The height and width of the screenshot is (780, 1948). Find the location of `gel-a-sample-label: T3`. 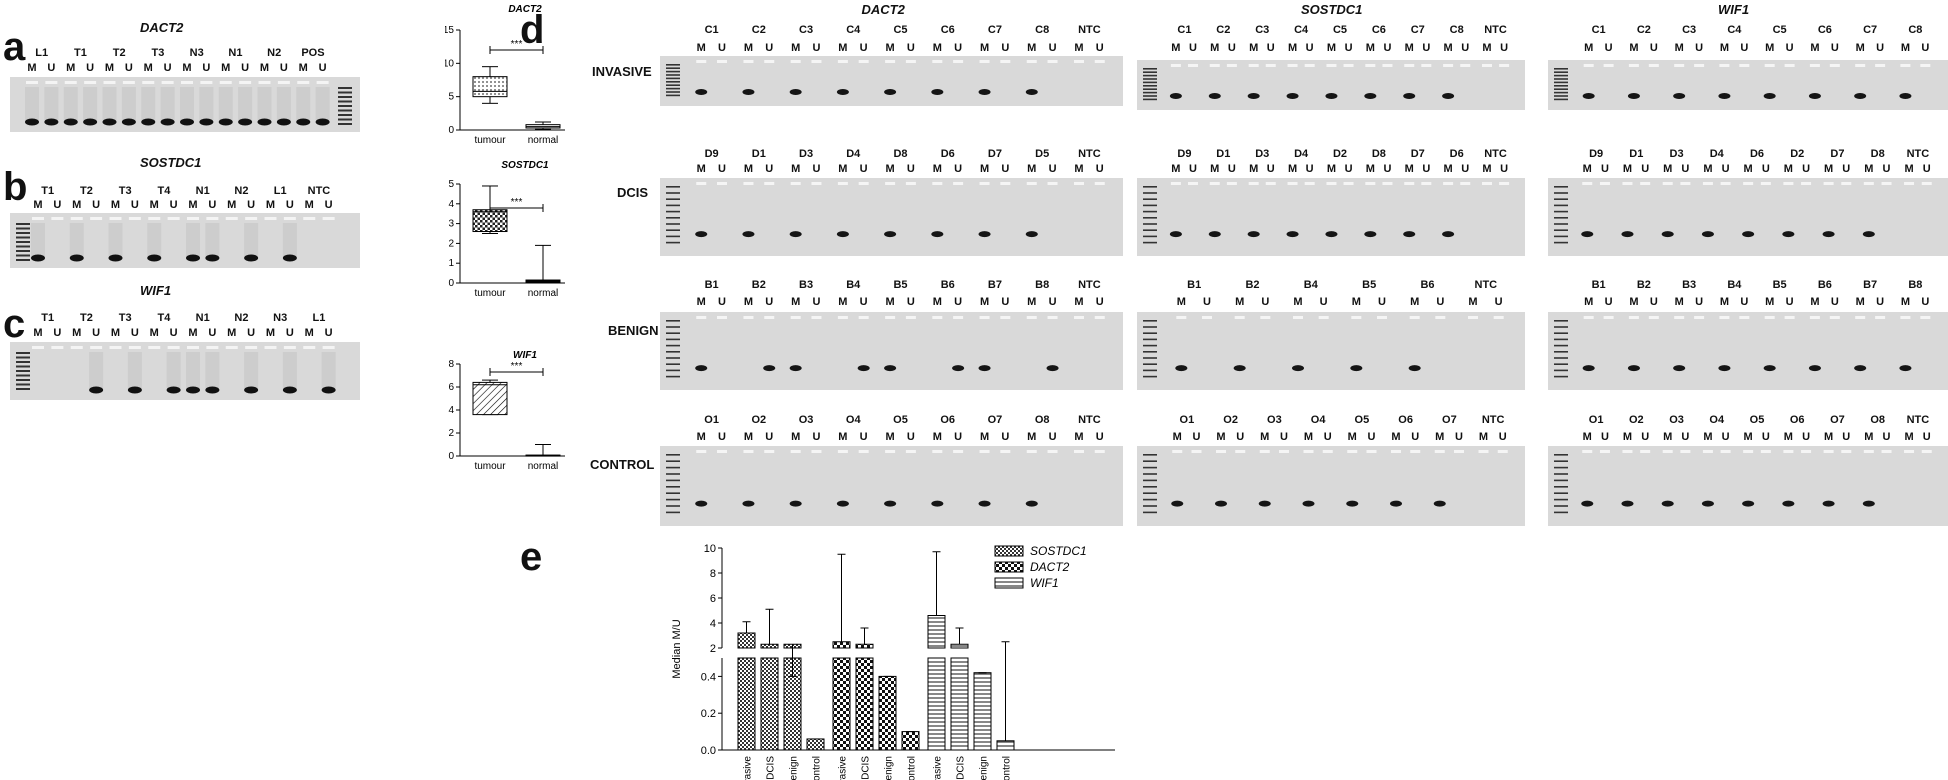

gel-a-sample-label: T3 is located at coordinates (158, 53).